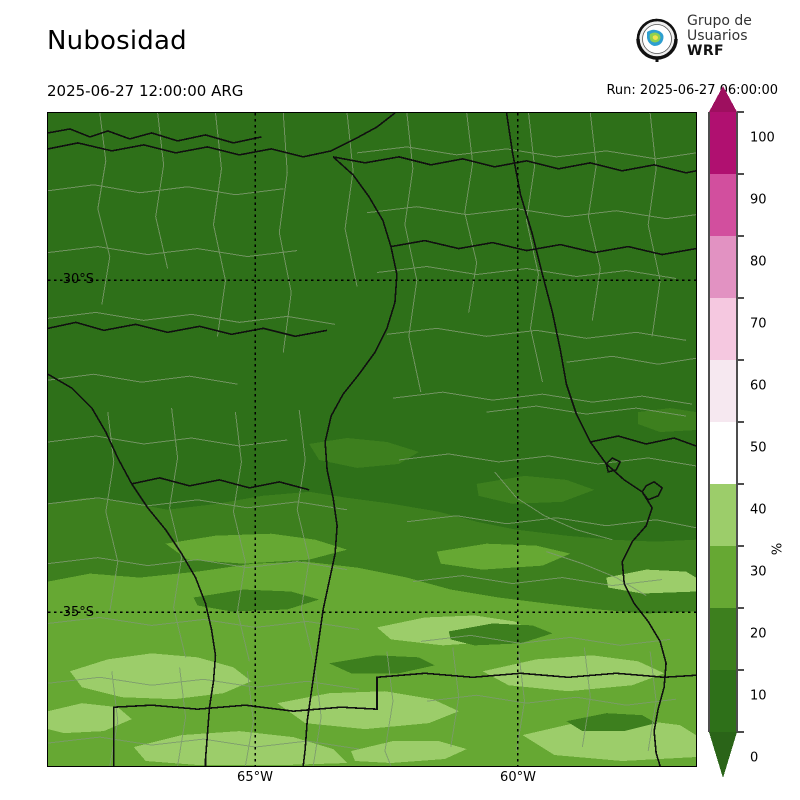 The width and height of the screenshot is (800, 800). I want to click on colorbar-tick-100: 100, so click(762, 138).